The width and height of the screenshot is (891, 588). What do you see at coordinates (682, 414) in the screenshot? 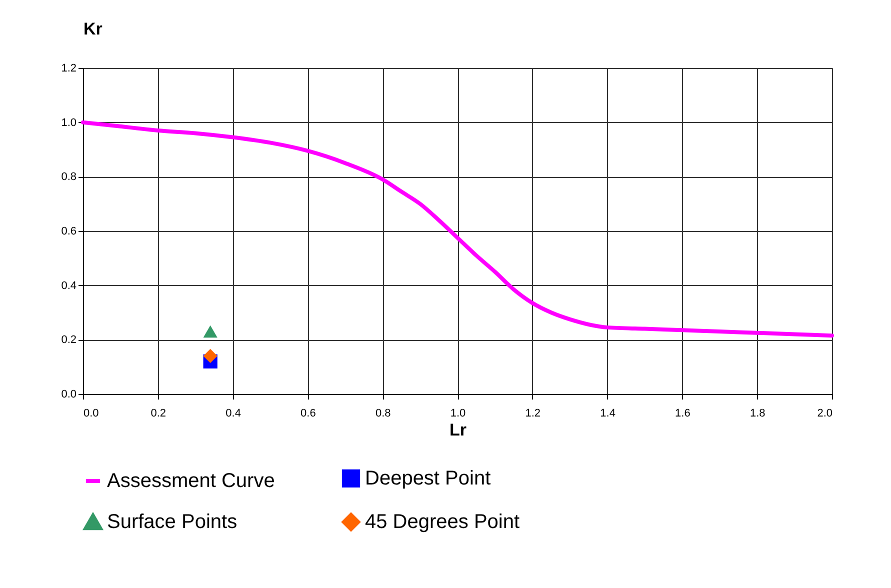
I see `x-tick-label: 1.6` at bounding box center [682, 414].